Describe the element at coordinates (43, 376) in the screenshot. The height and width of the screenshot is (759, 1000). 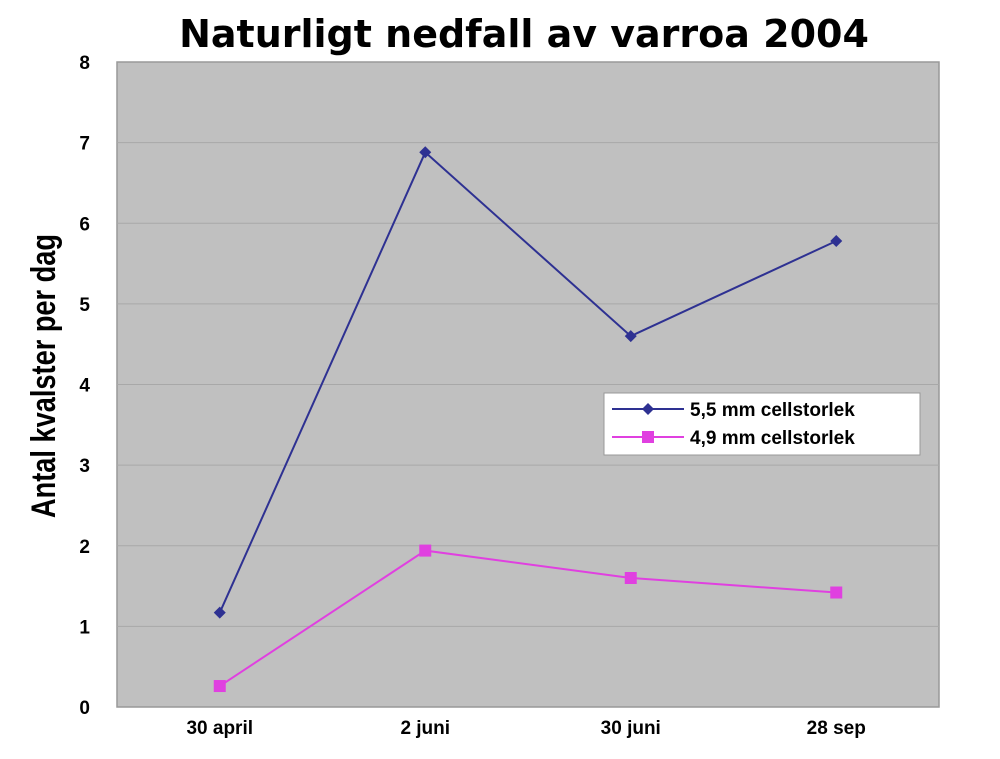
I see `y-axis-label: Antal kvalster per dag` at that location.